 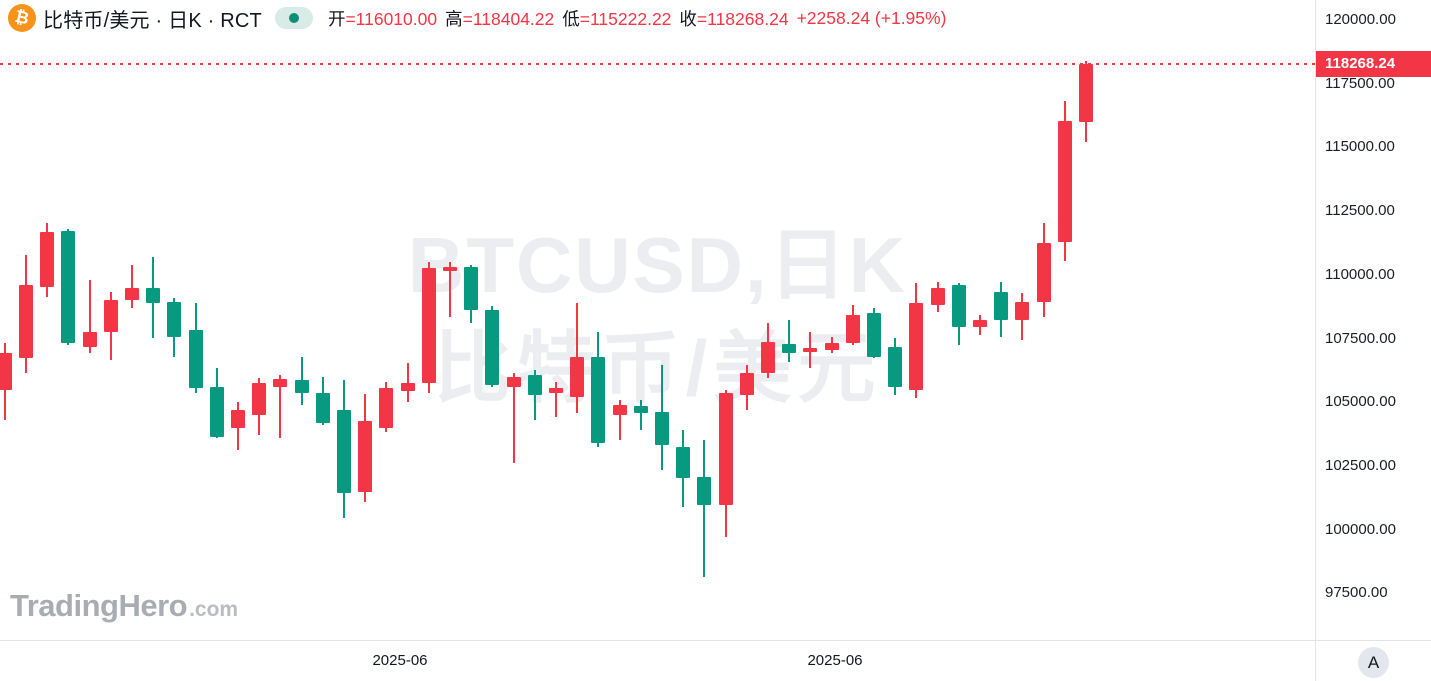 What do you see at coordinates (734, 18) in the screenshot?
I see `close-value: 收=118268.24` at bounding box center [734, 18].